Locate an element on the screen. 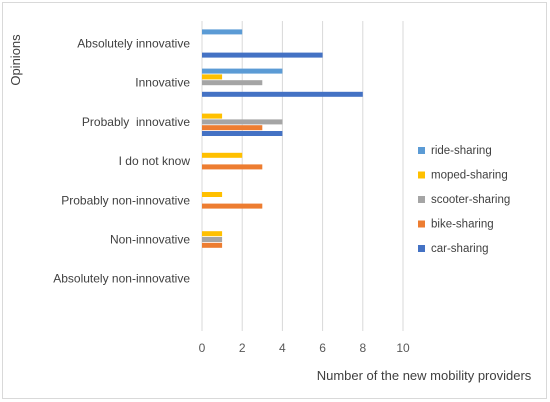 This screenshot has width=550, height=402. x-tick-label: 6 is located at coordinates (322, 348).